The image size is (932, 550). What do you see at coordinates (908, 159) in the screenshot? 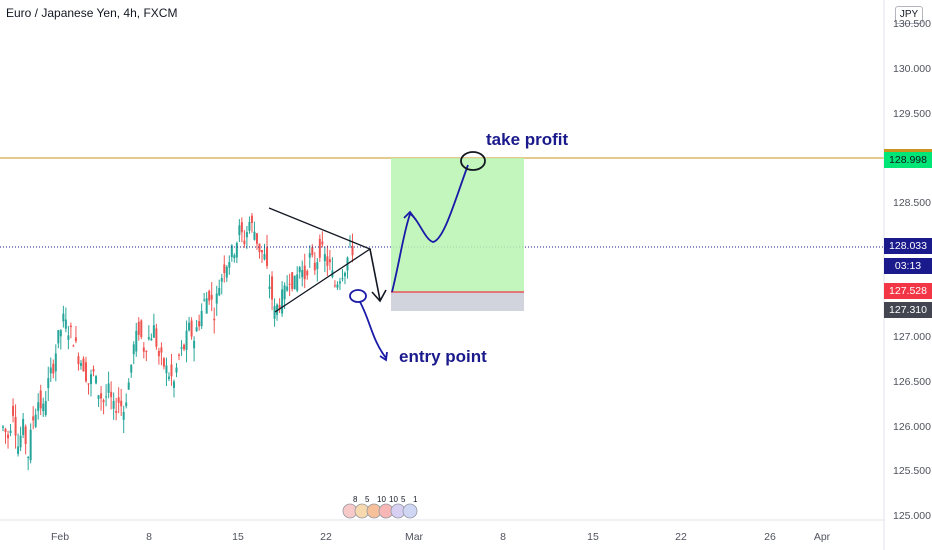
I see `price-label: 128.998` at bounding box center [908, 159].